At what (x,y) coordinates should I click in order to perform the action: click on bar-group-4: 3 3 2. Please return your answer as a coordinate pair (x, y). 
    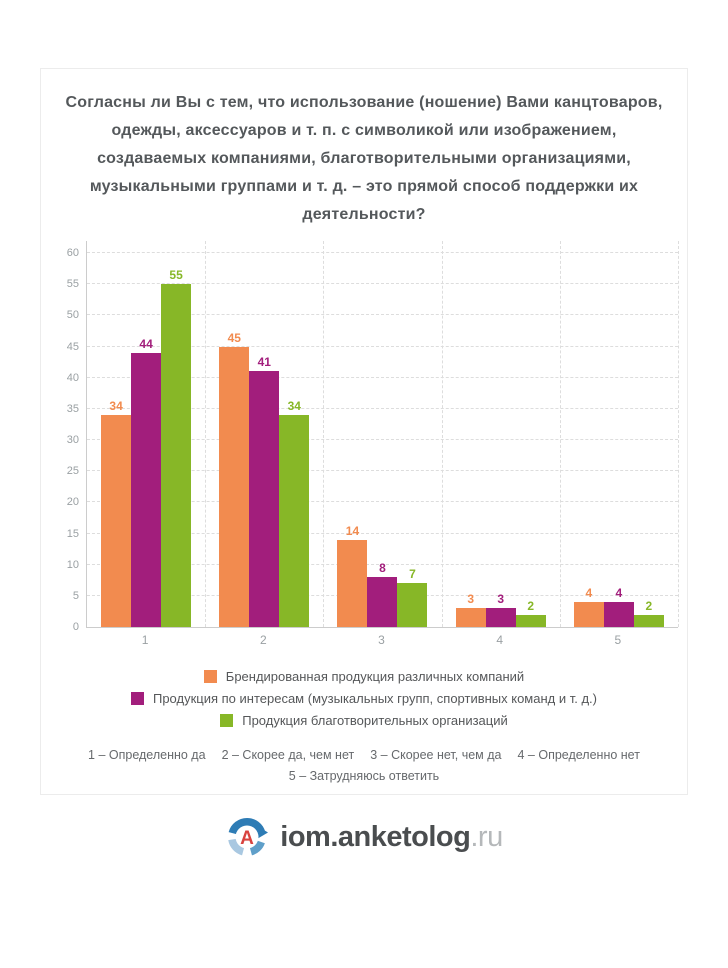
    Looking at the image, I should click on (501, 610).